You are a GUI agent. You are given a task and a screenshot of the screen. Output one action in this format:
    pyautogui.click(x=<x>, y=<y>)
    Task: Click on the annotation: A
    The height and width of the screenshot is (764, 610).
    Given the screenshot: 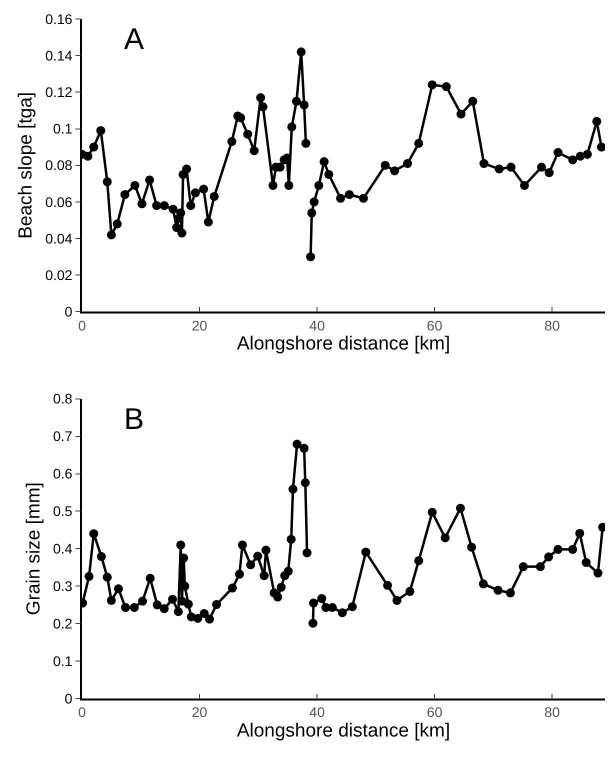 What is the action you would take?
    pyautogui.click(x=134, y=39)
    